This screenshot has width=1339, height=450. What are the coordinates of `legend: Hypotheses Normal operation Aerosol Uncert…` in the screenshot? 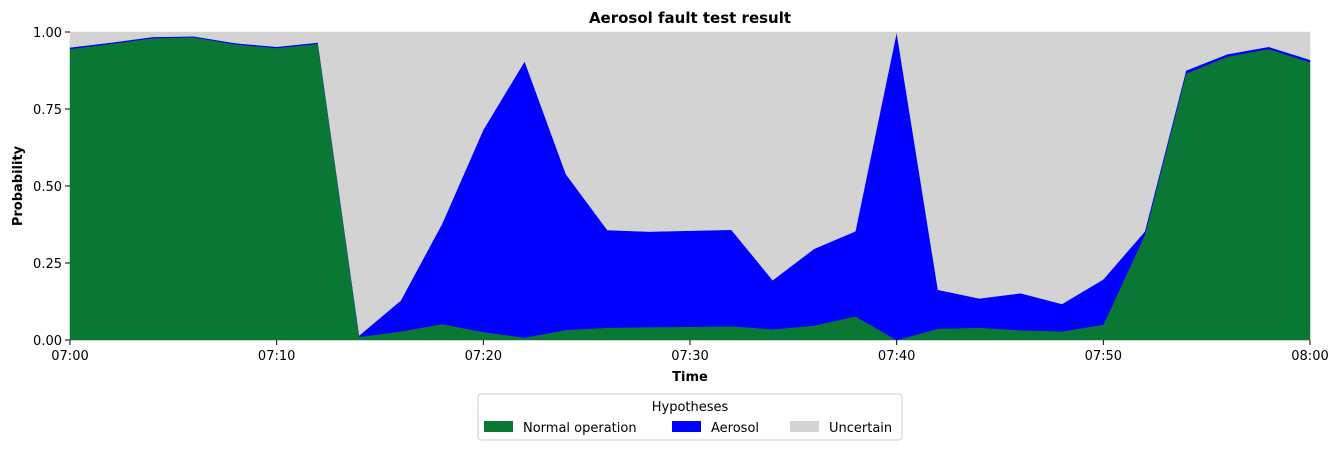 It's located at (690, 417).